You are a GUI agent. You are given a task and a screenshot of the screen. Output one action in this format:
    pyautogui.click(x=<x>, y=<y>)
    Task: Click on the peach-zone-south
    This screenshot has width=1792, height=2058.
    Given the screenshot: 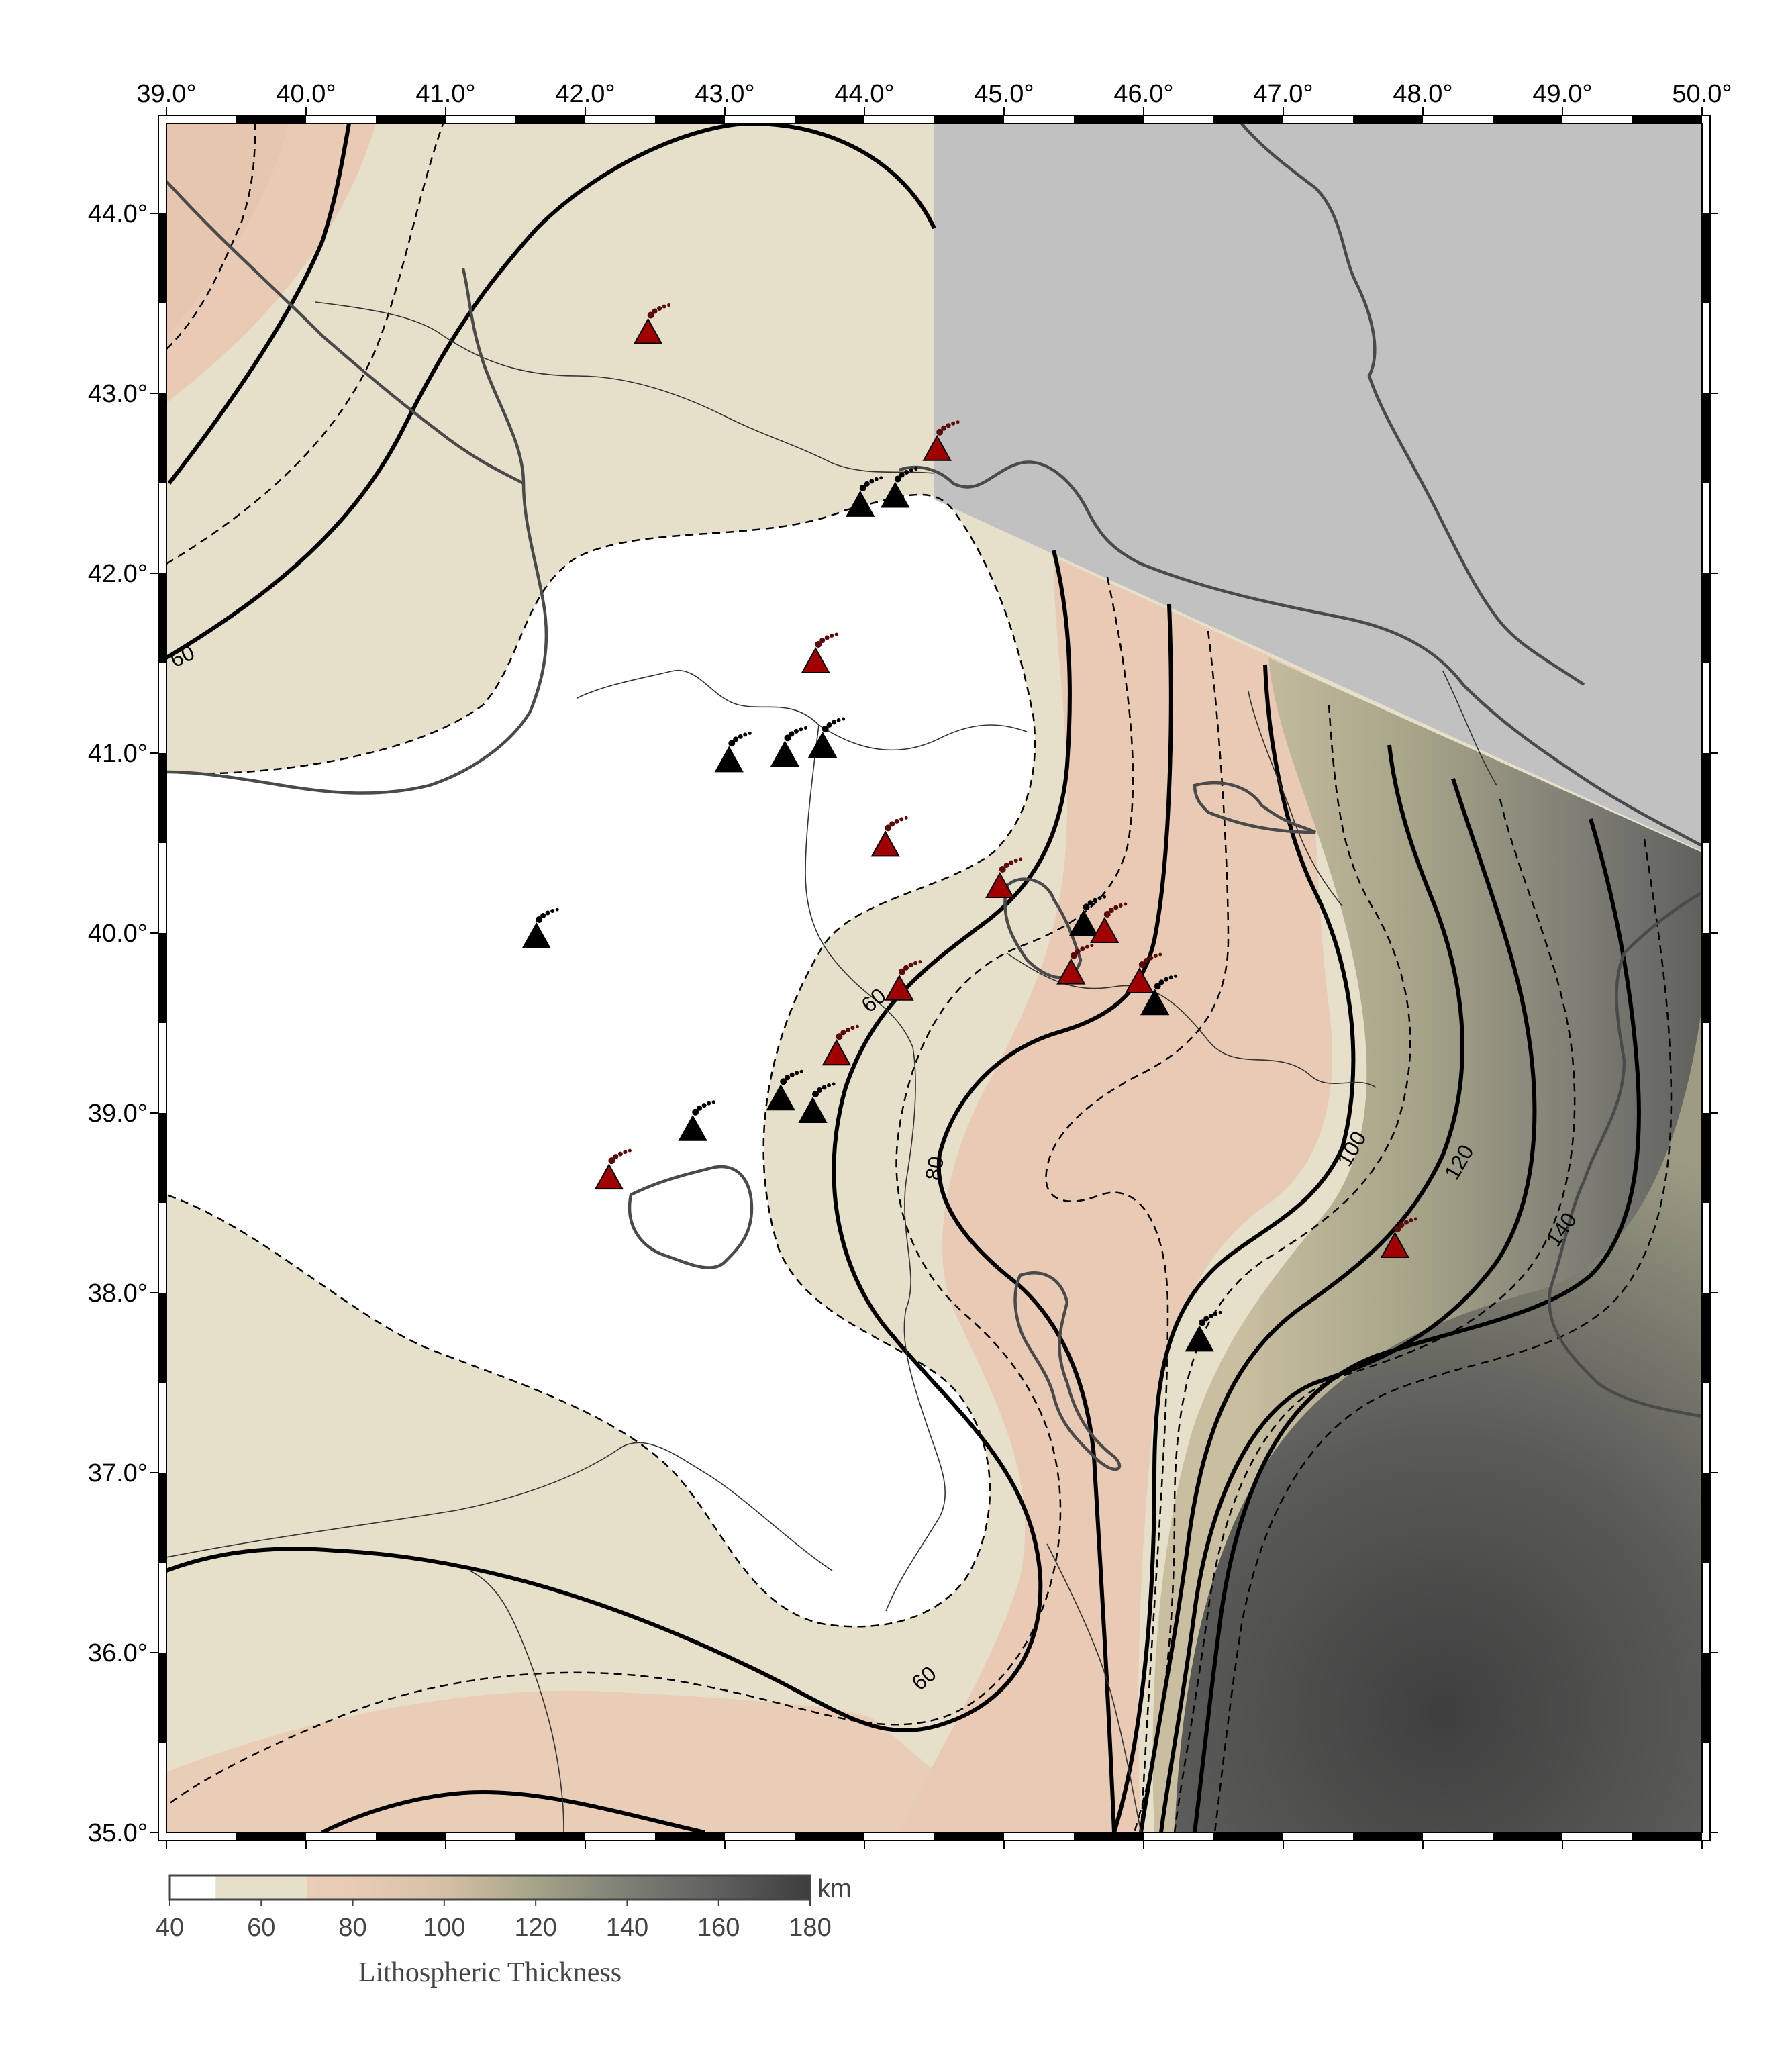 What is the action you would take?
    pyautogui.click(x=587, y=1761)
    